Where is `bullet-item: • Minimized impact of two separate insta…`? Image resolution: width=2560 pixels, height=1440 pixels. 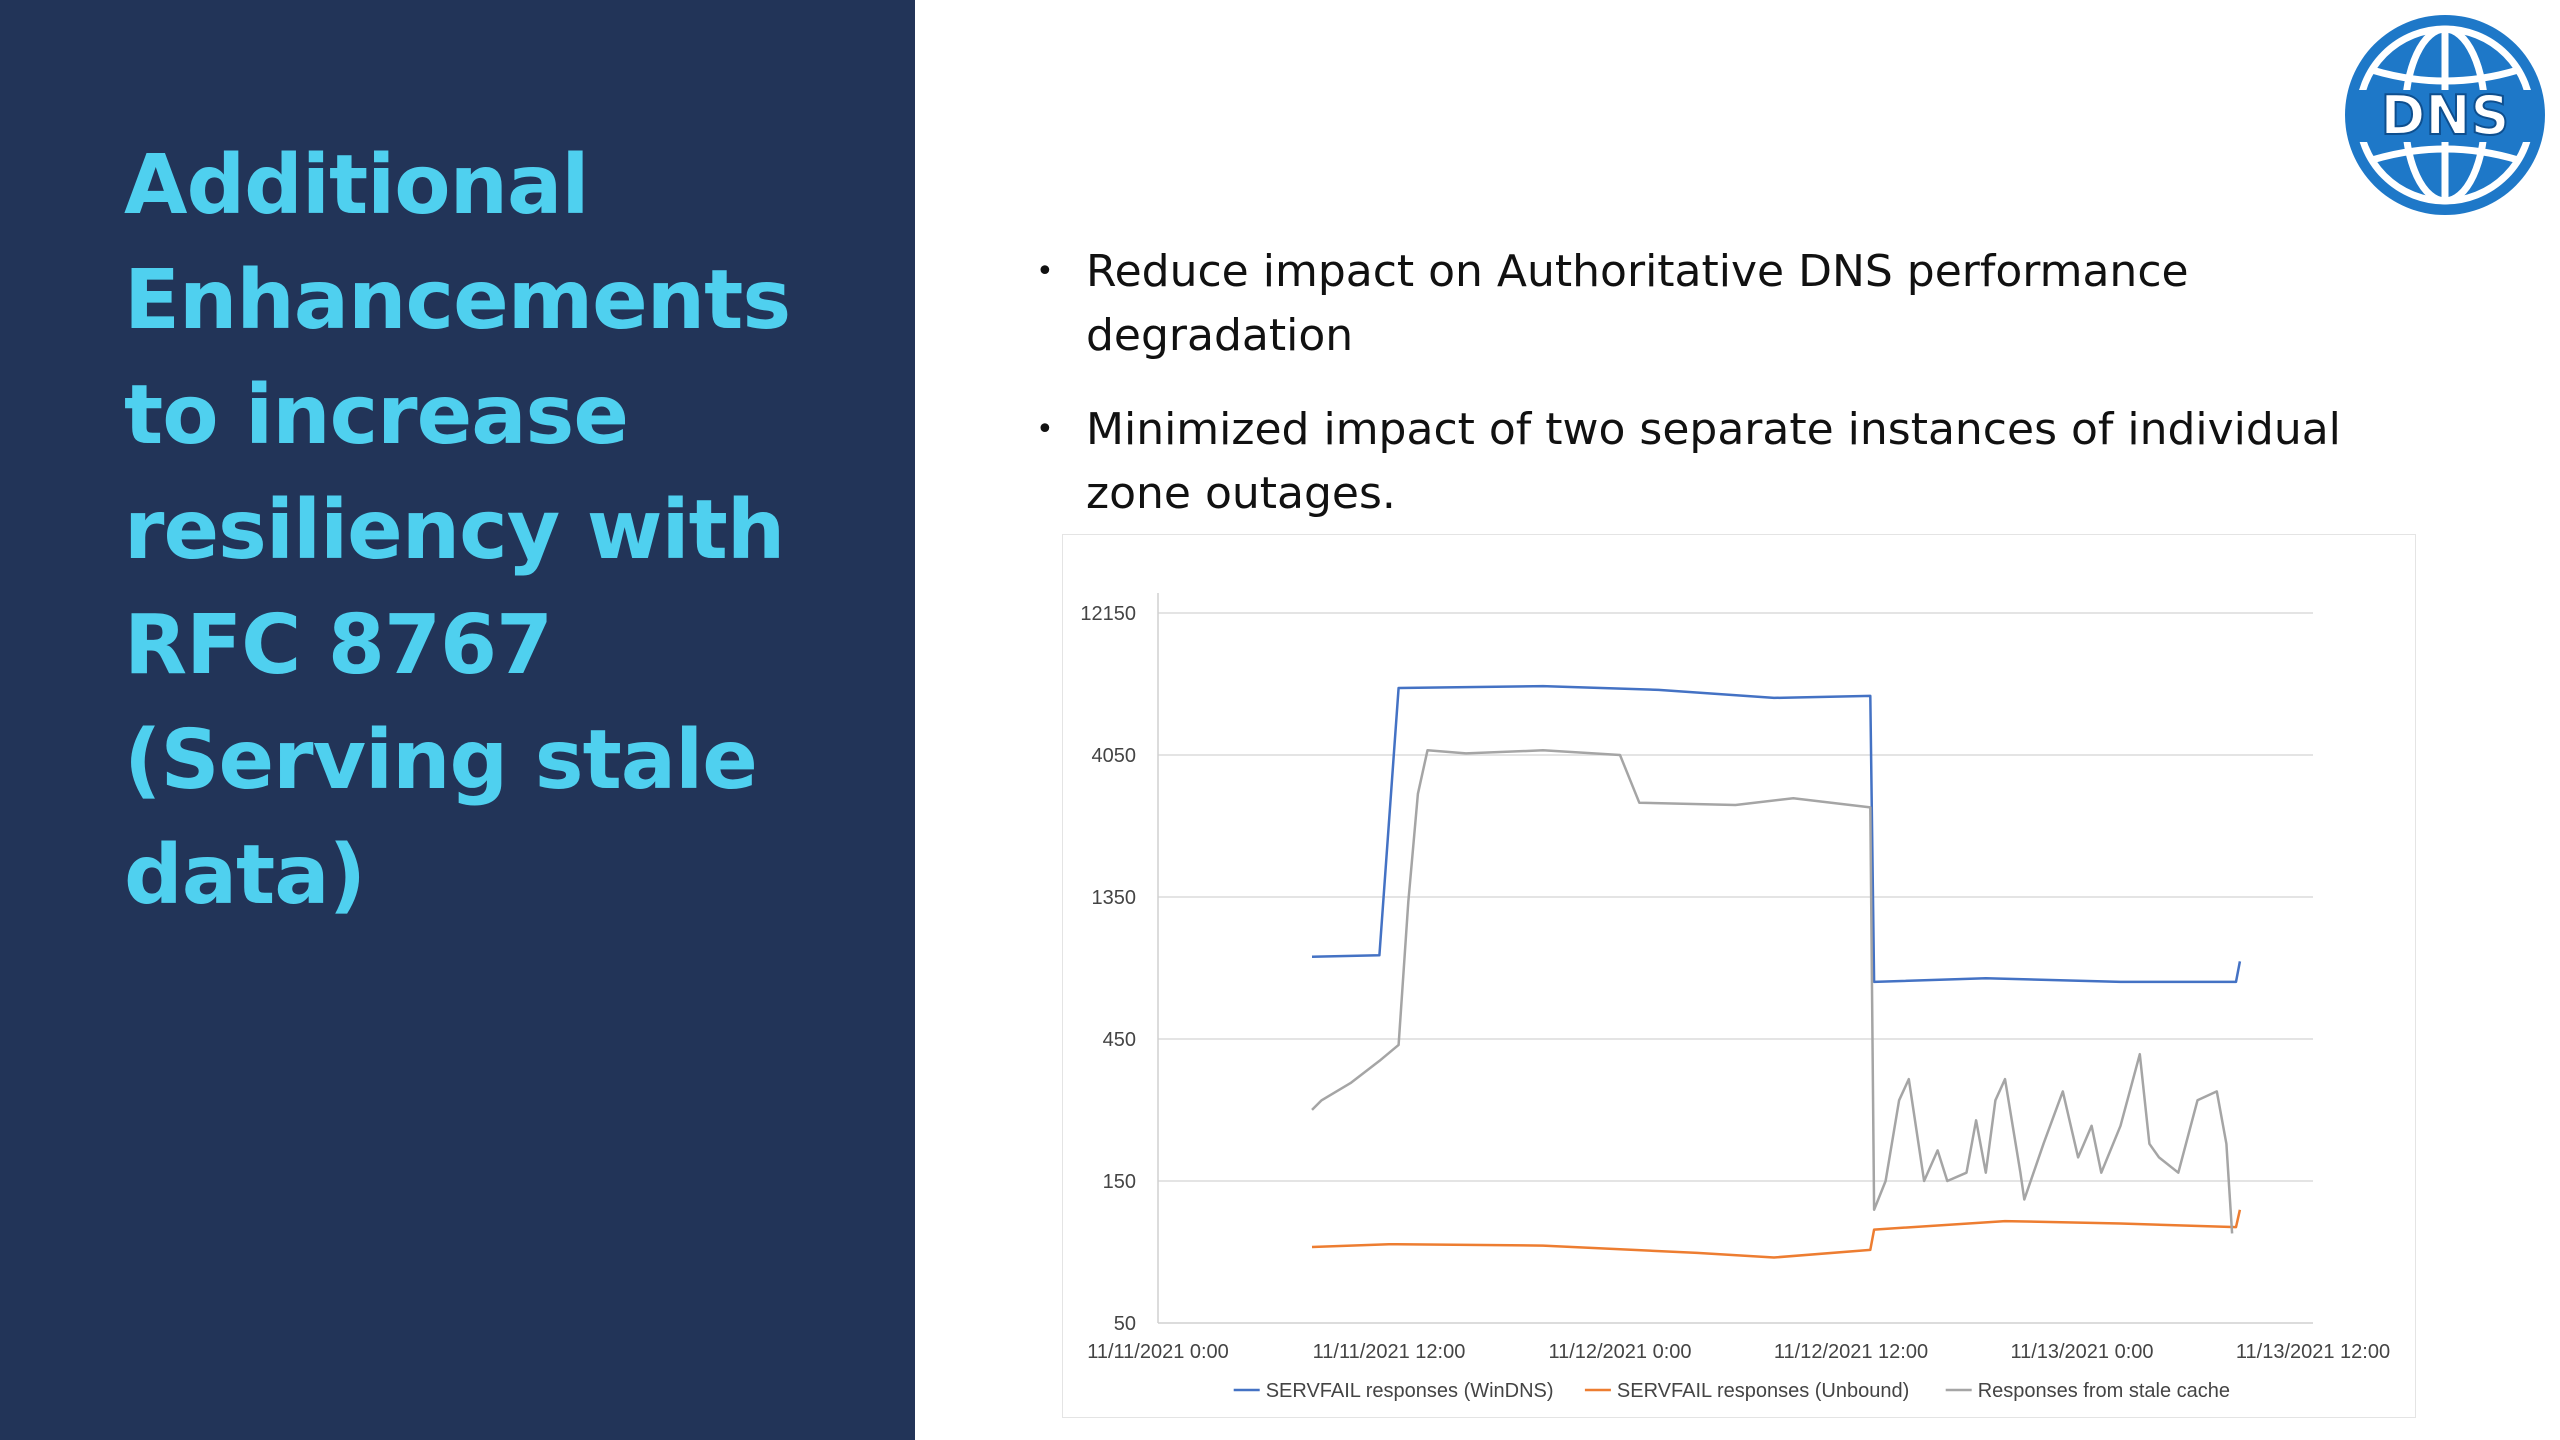 bullet-item: • Minimized impact of two separate insta… is located at coordinates (1720, 462).